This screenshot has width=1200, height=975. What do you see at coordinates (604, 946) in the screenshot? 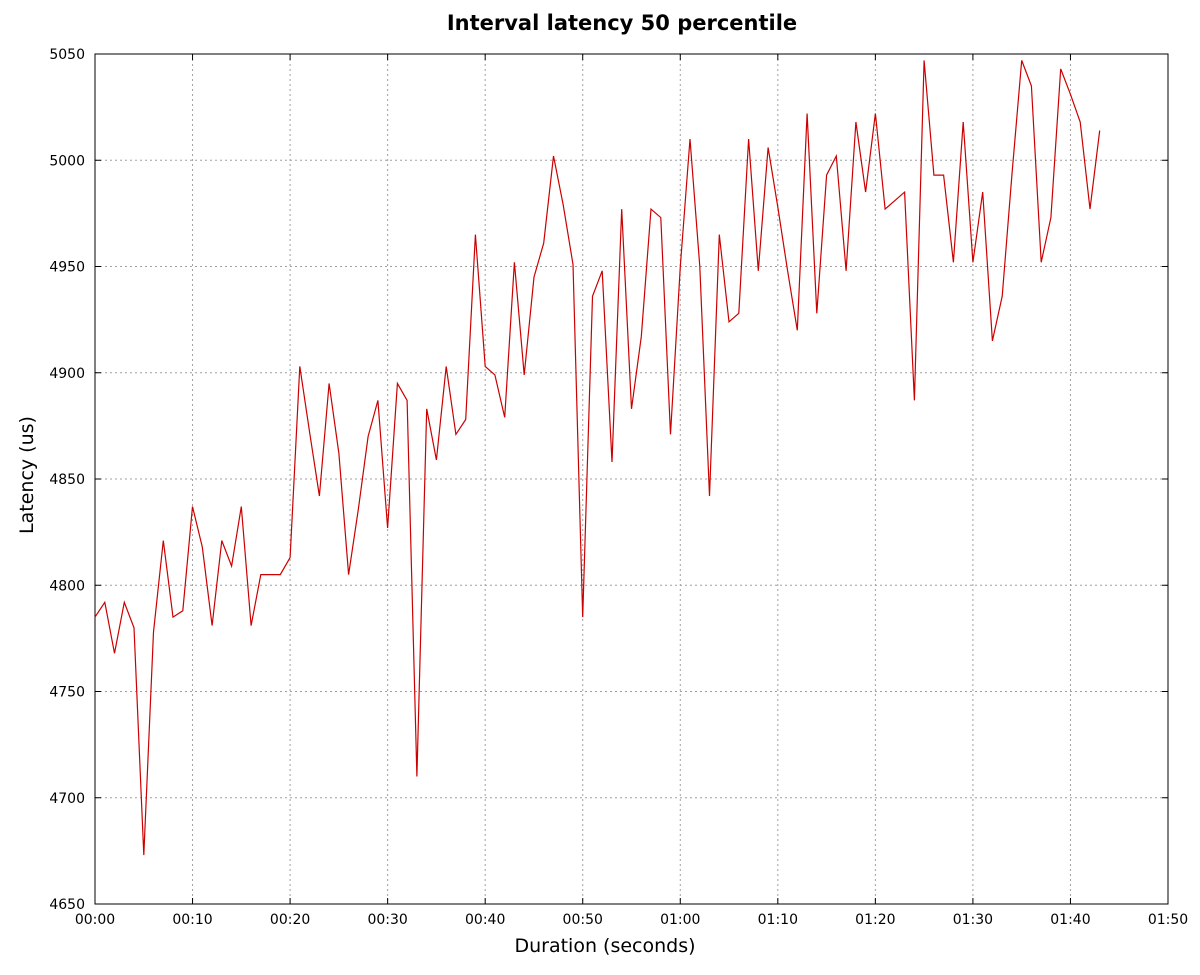
I see `x-axis-label: Duration (seconds)` at bounding box center [604, 946].